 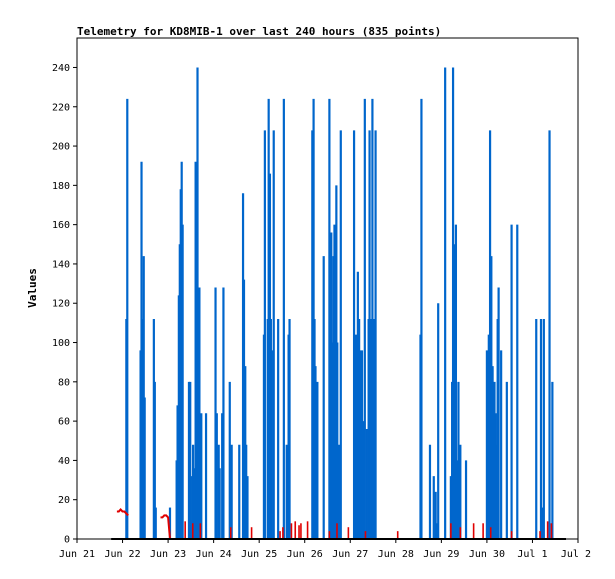 What do you see at coordinates (64, 461) in the screenshot?
I see `y-tick-label: 40` at bounding box center [64, 461].